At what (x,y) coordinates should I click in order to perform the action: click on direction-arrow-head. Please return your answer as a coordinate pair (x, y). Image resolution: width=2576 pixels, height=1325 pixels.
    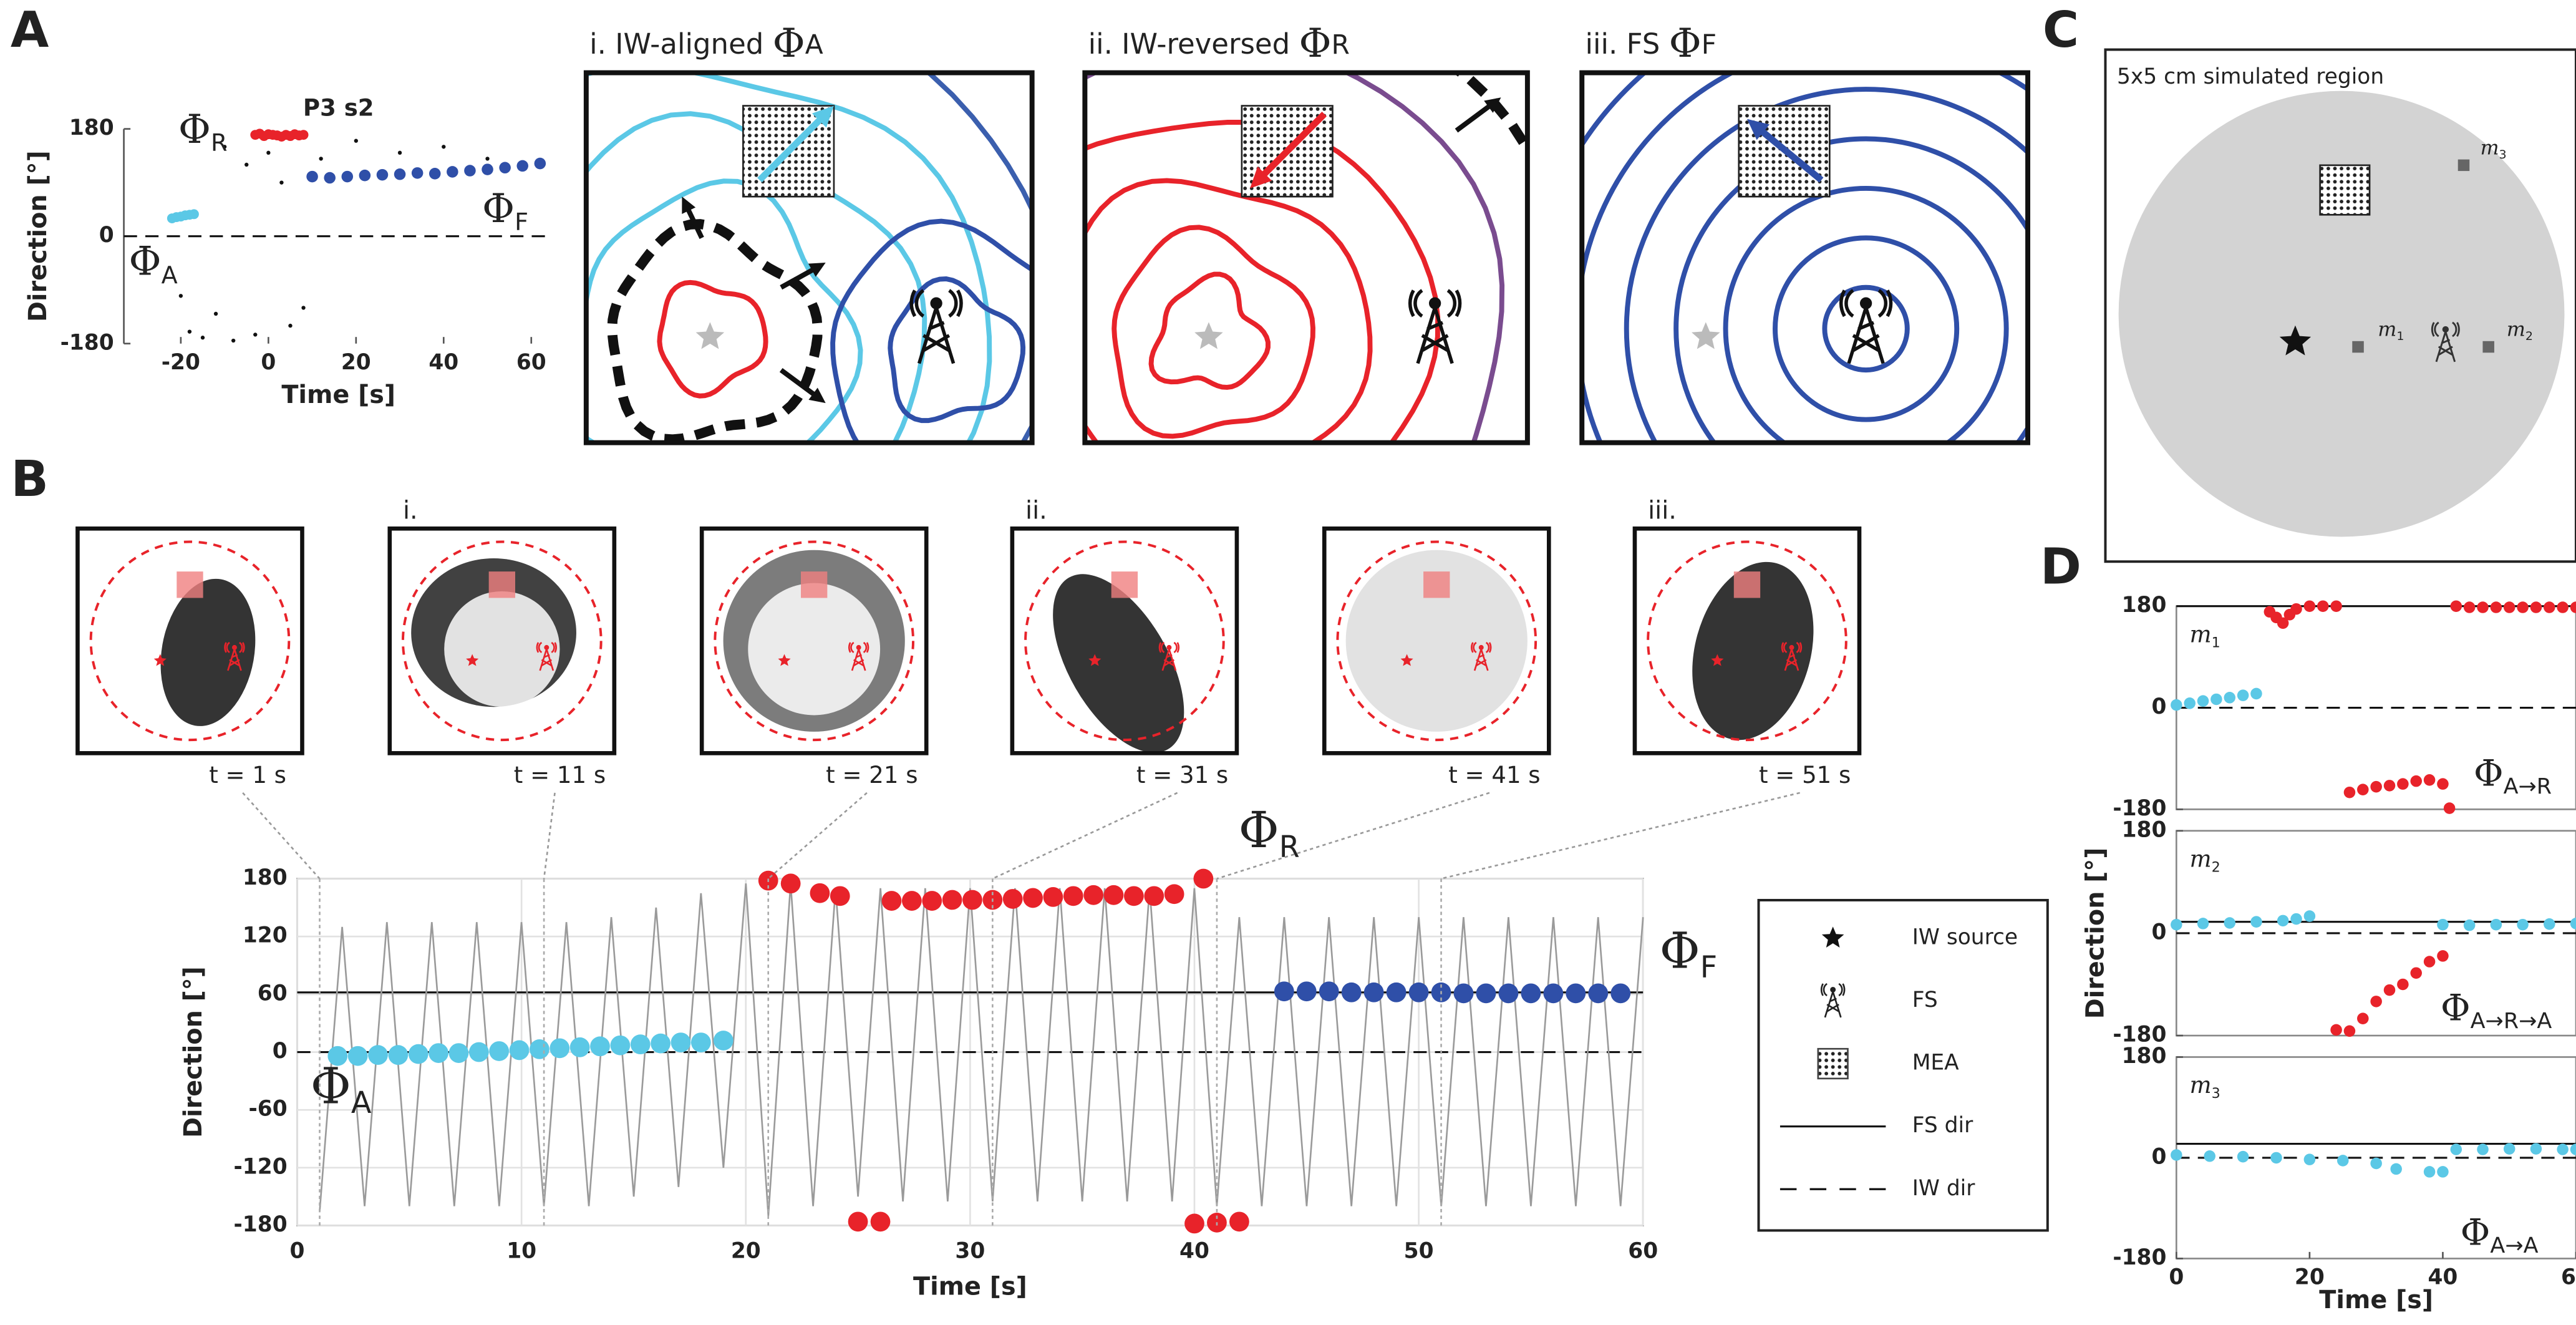
    Looking at the image, I should click on (822, 116).